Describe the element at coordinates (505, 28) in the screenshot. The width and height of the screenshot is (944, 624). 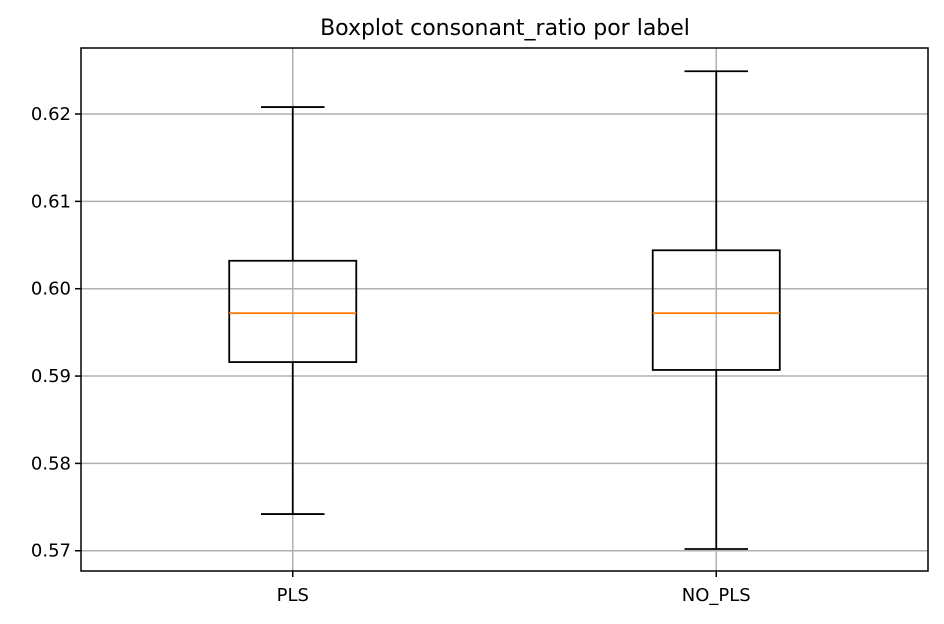
I see `chart-title: Boxplot consonant_ratio por label` at that location.